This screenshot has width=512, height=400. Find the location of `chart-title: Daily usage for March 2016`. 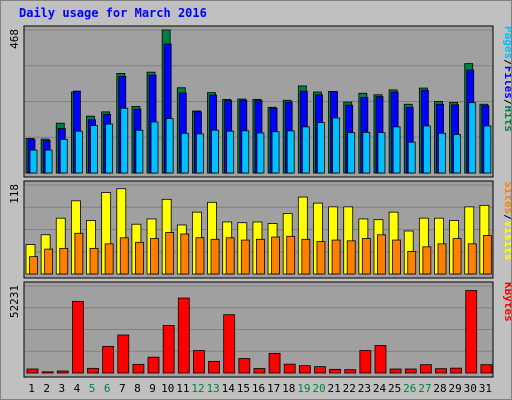

chart-title: Daily usage for March 2016 is located at coordinates (113, 13).